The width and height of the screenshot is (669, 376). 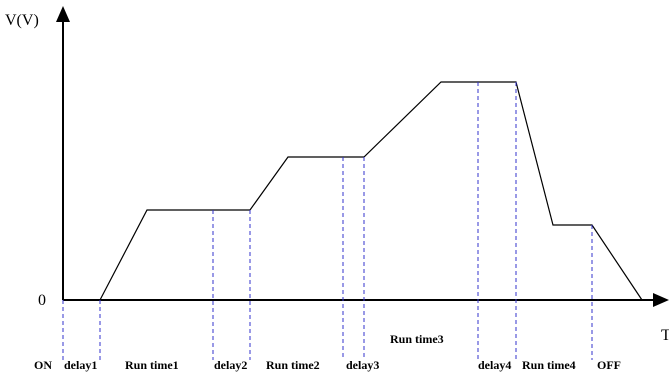 I want to click on x-axis-arrow, so click(x=661, y=300).